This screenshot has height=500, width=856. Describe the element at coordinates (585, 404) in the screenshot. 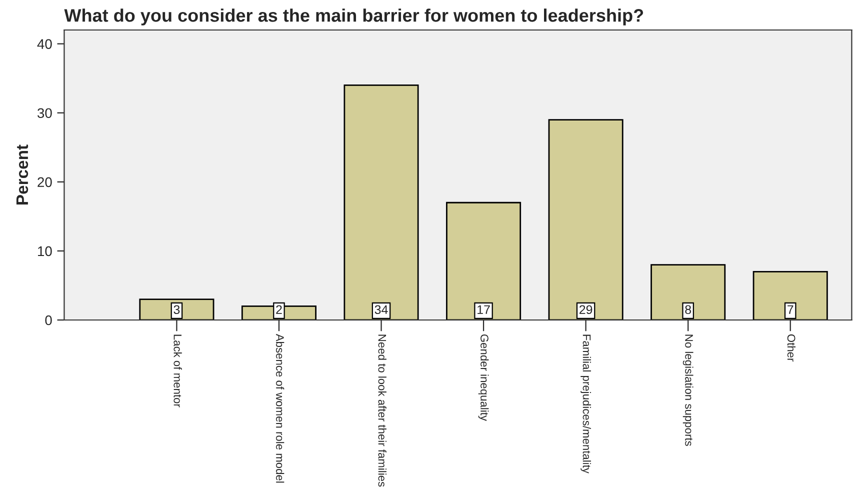

I see `x-tick-label: Familial prejudices/mentality` at that location.